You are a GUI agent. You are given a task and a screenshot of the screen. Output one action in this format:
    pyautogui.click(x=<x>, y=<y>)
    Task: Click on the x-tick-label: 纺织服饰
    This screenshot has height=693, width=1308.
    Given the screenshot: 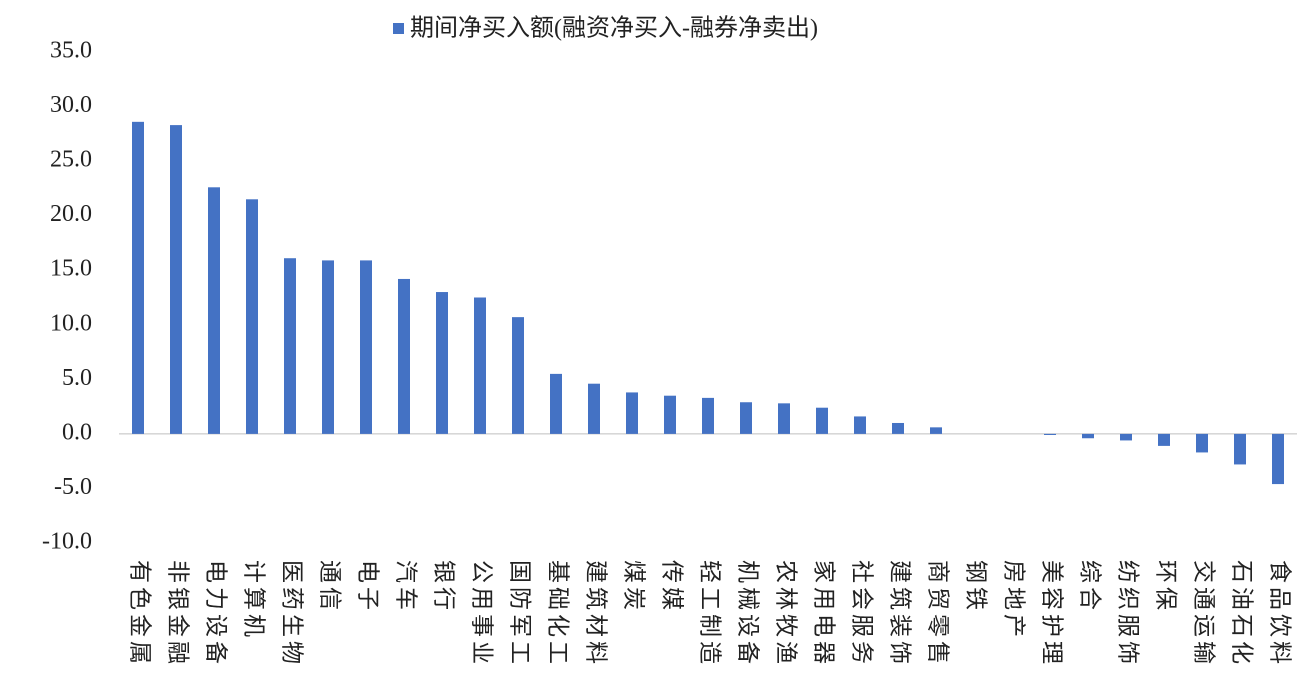 What is the action you would take?
    pyautogui.click(x=1128, y=614)
    